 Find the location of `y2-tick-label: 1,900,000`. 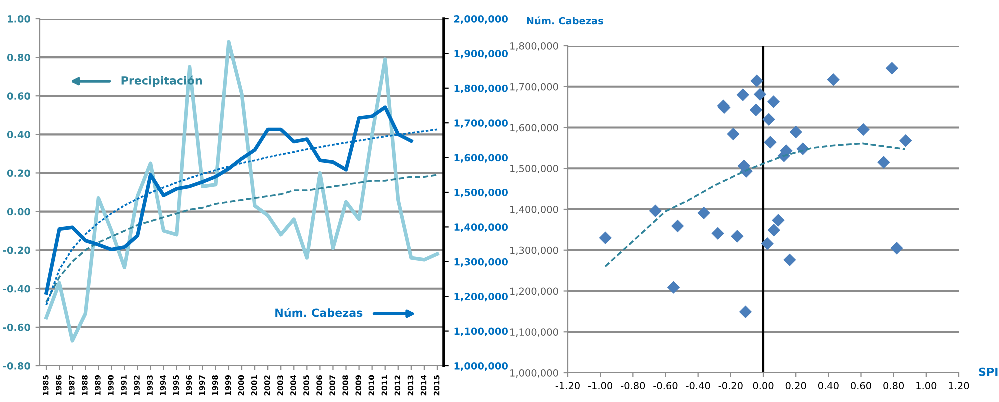

y2-tick-label: 1,900,000 is located at coordinates (481, 54).